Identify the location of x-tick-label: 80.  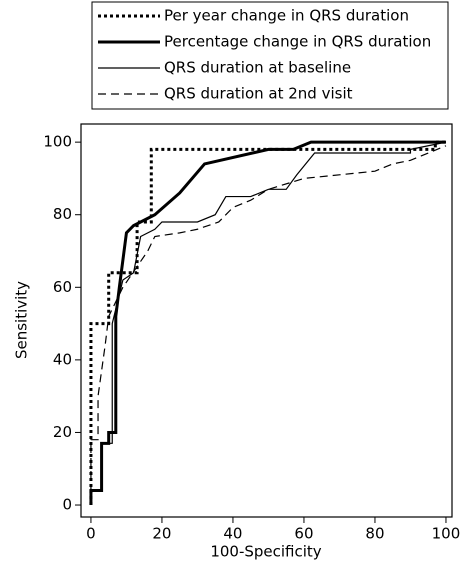
(374, 534).